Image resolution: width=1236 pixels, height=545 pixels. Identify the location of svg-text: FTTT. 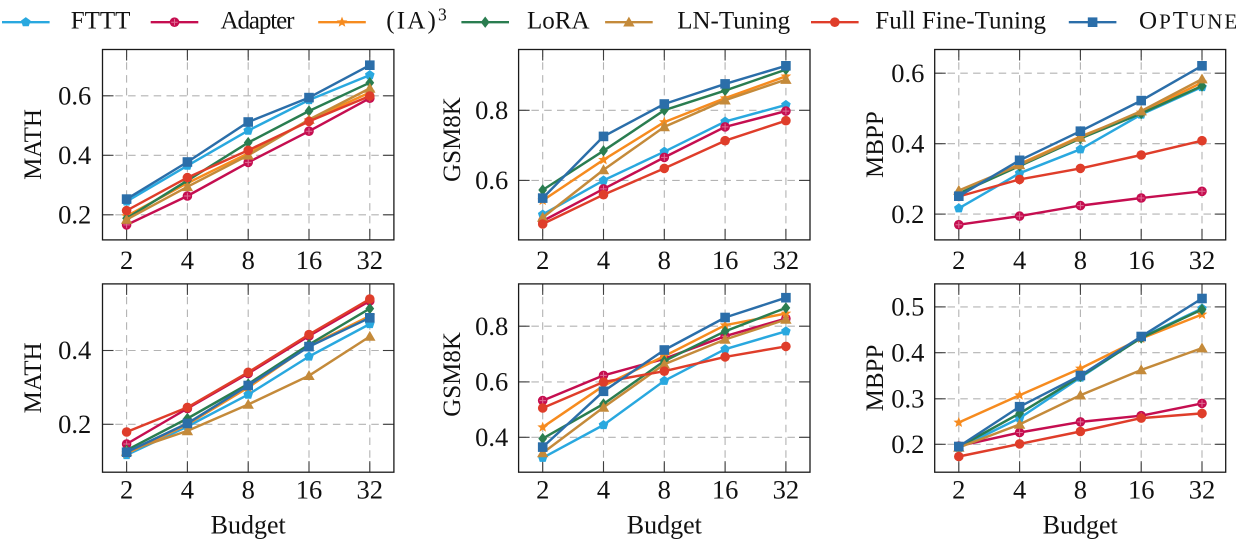
(101, 21).